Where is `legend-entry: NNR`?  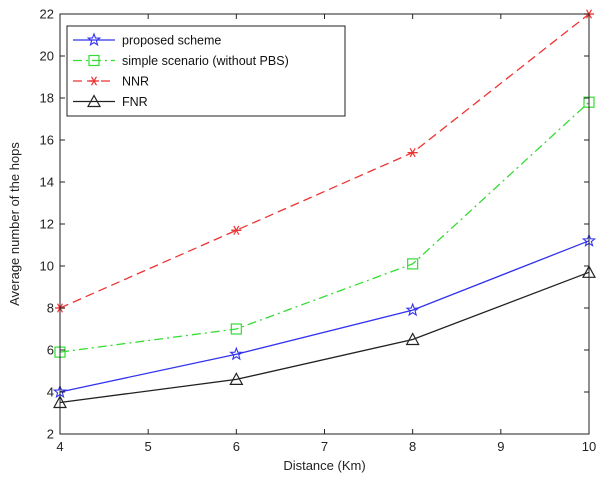 legend-entry: NNR is located at coordinates (111, 82).